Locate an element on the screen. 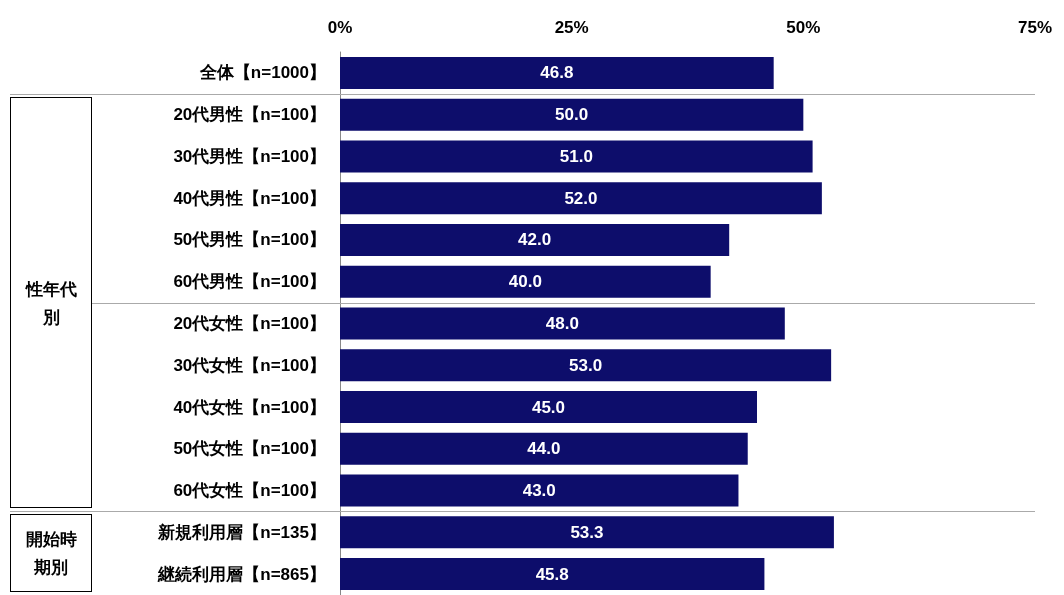 Image resolution: width=1064 pixels, height=595 pixels. data-label: 46.8 is located at coordinates (557, 73).